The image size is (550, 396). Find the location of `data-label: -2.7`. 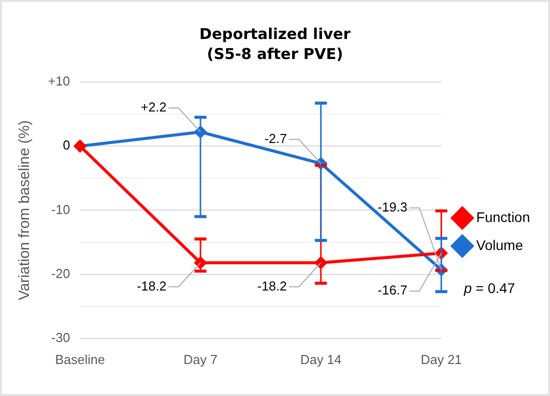

data-label: -2.7 is located at coordinates (275, 138).